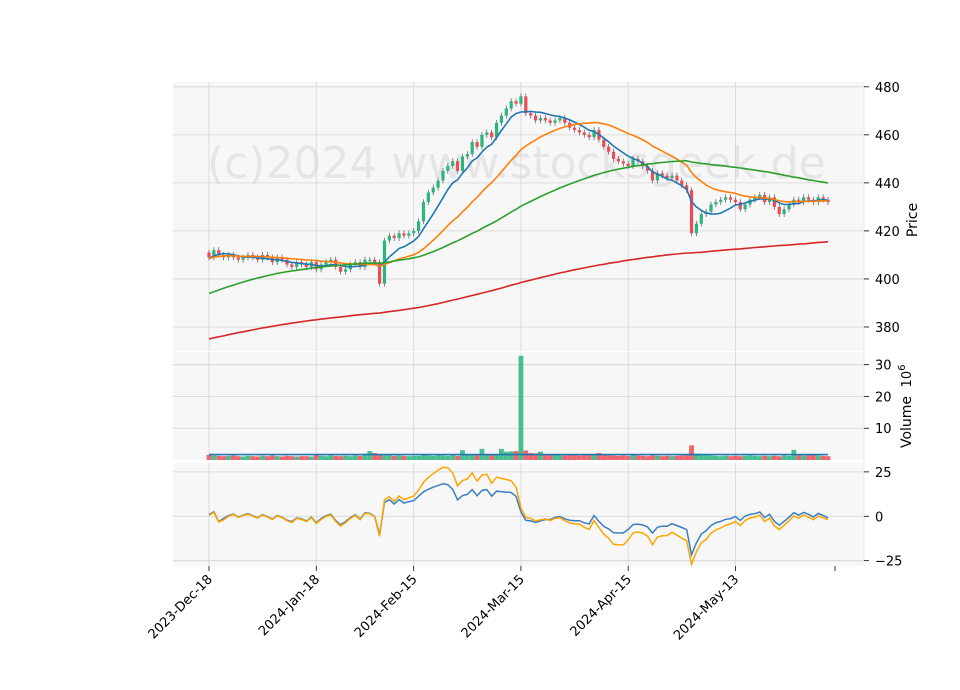 The image size is (960, 690). What do you see at coordinates (518, 516) in the screenshot?
I see `oscillator-slow-line` at bounding box center [518, 516].